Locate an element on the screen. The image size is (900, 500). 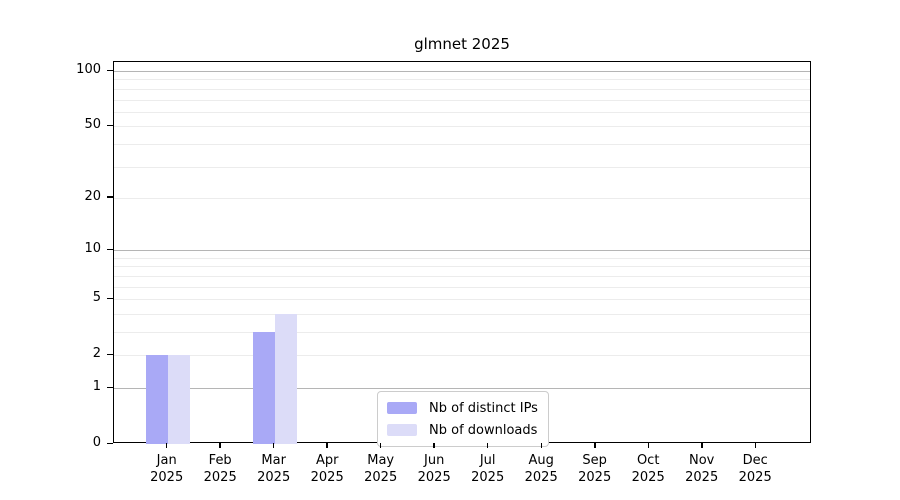
x-tick-label-sep: Sep 2025 is located at coordinates (595, 469).